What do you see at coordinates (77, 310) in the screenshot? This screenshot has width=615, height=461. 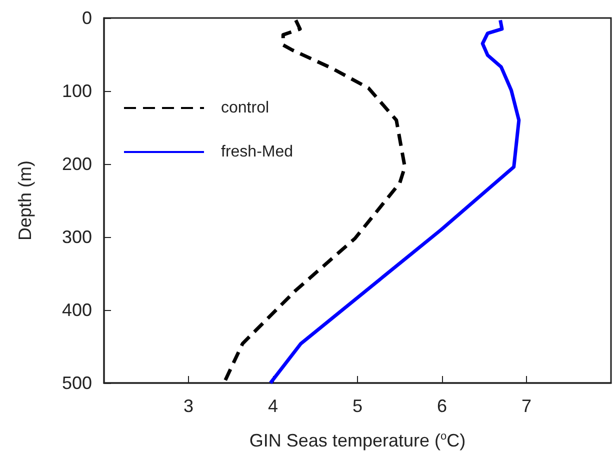 I see `y-tick-label: 400` at bounding box center [77, 310].